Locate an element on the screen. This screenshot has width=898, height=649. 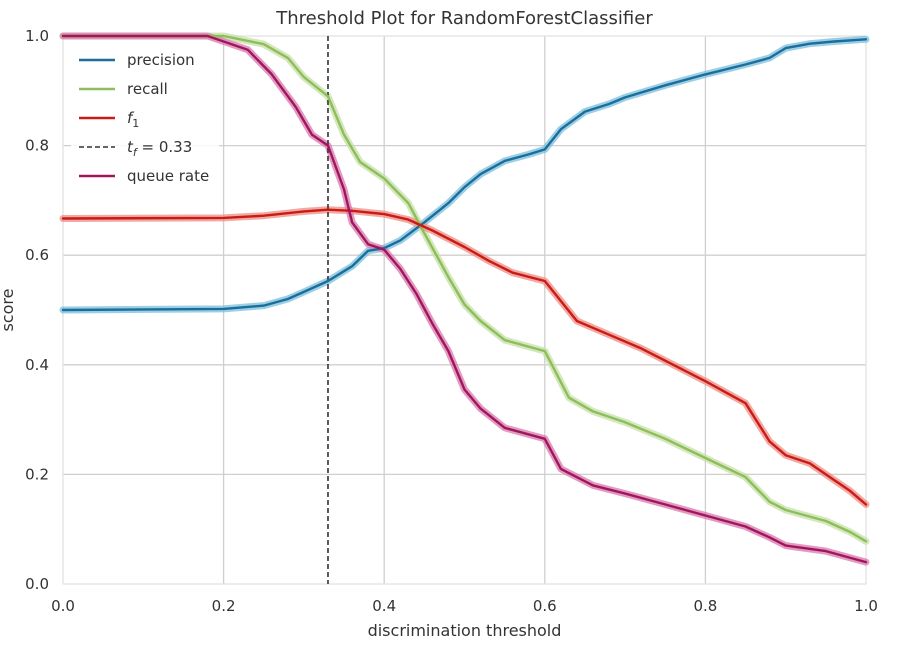
x-tick-label: 1.0 is located at coordinates (866, 606).